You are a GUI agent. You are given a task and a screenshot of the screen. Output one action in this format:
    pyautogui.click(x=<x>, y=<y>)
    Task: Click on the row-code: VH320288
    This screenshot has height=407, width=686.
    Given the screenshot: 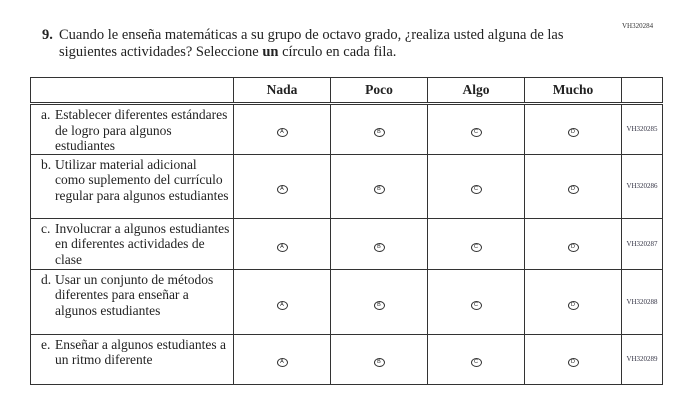 What is the action you would take?
    pyautogui.click(x=642, y=301)
    